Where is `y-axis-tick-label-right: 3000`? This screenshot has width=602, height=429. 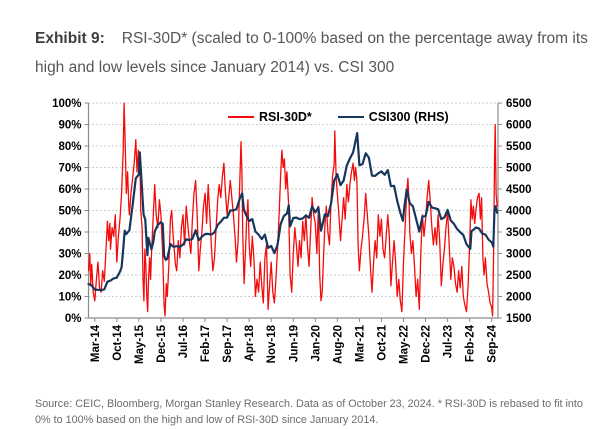 y-axis-tick-label-right: 3000 is located at coordinates (519, 255).